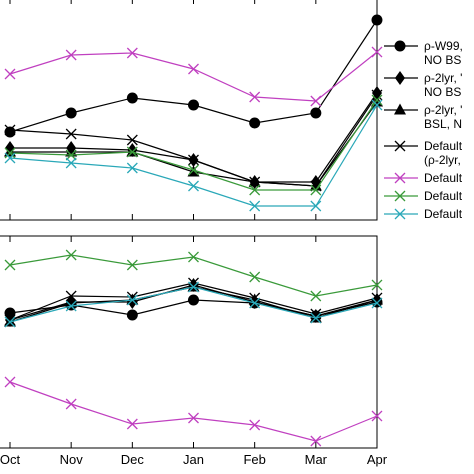 The width and height of the screenshot is (474, 474). What do you see at coordinates (316, 459) in the screenshot?
I see `x-tick-label: Mar` at bounding box center [316, 459].